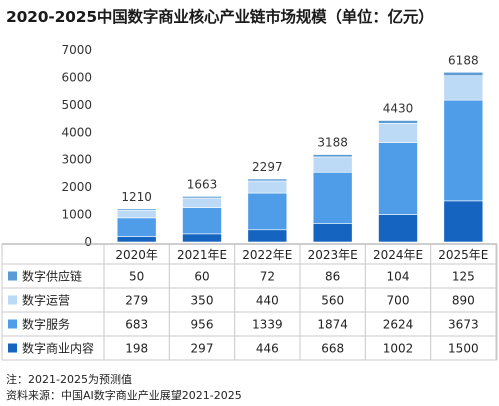  What do you see at coordinates (463, 325) in the screenshot?
I see `table-cell: 3673` at bounding box center [463, 325].